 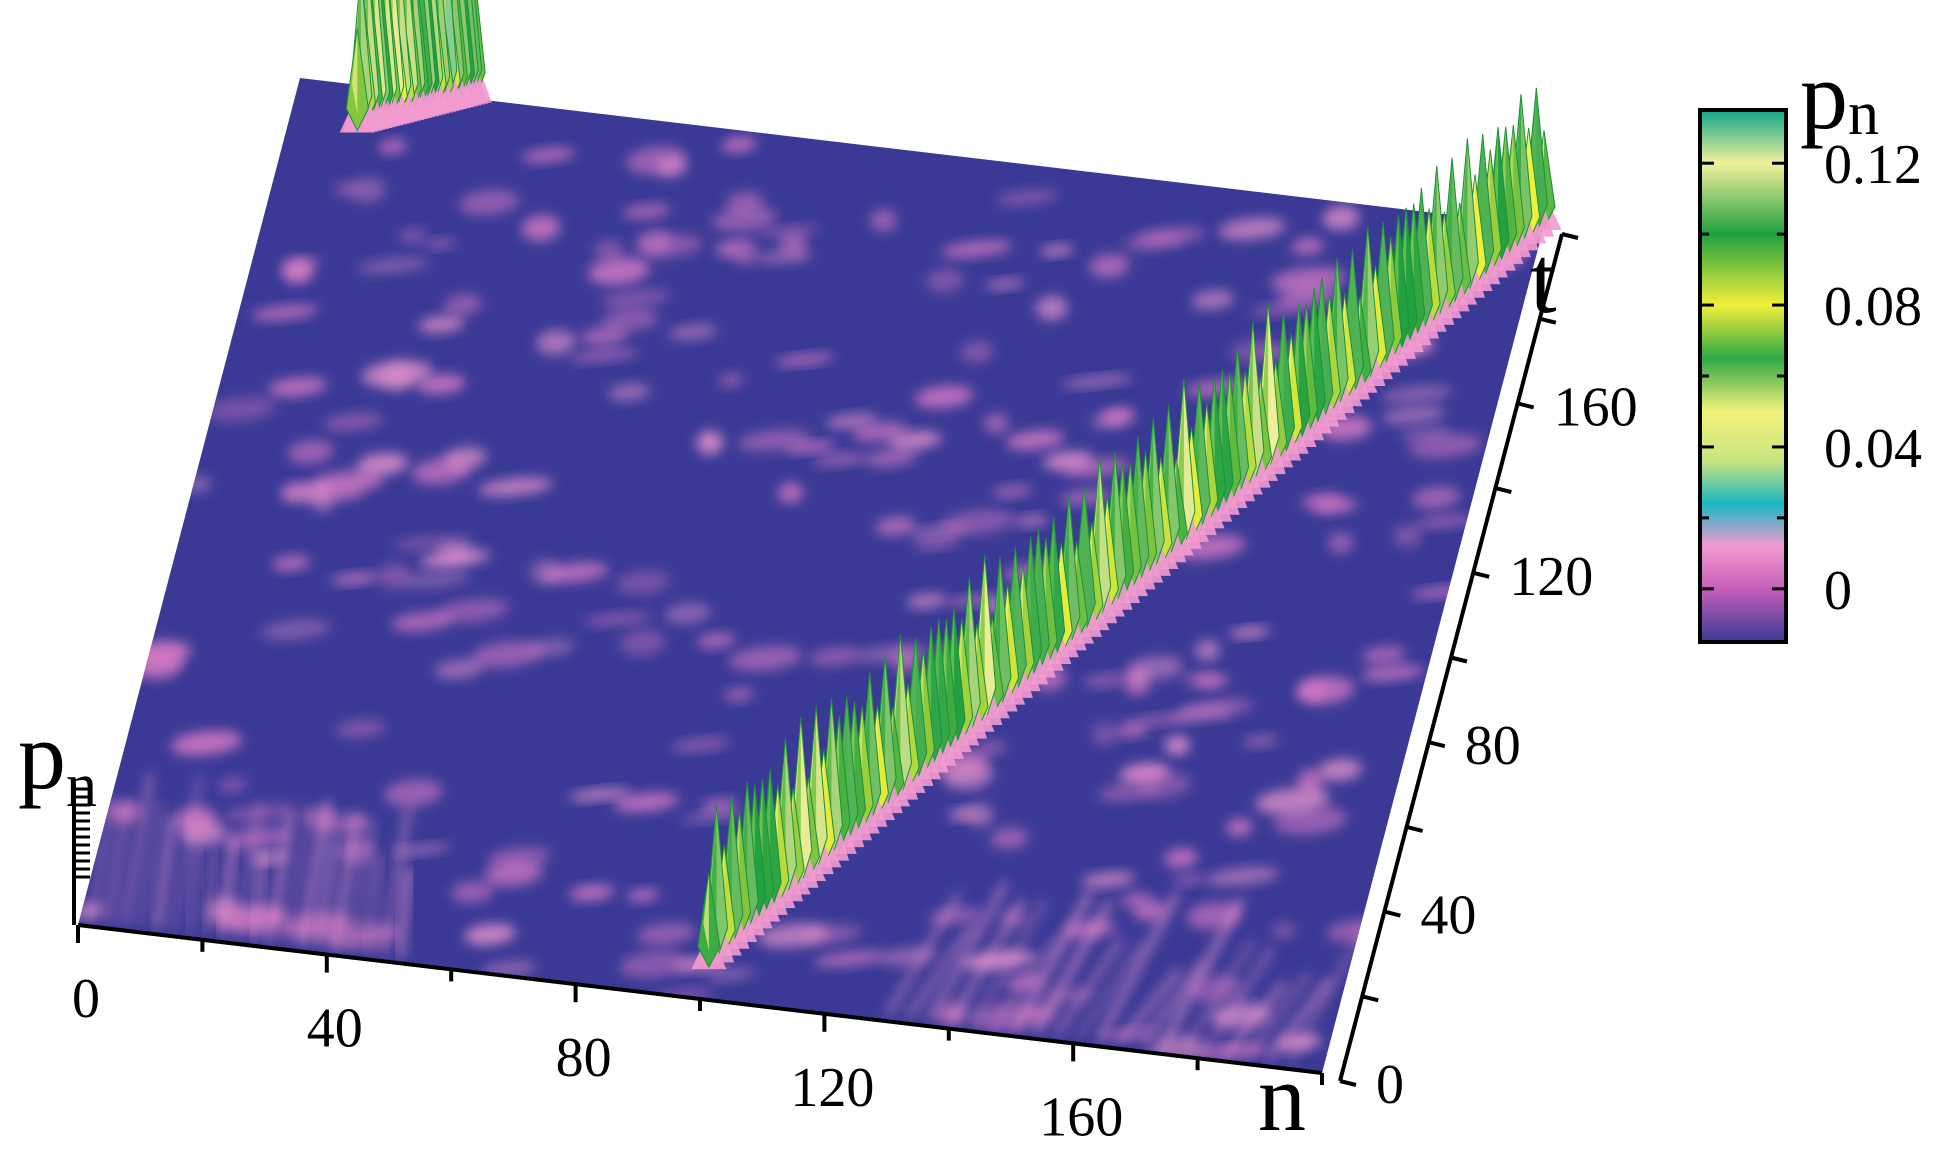 What do you see at coordinates (1551, 577) in the screenshot?
I see `y-tick-label: 120` at bounding box center [1551, 577].